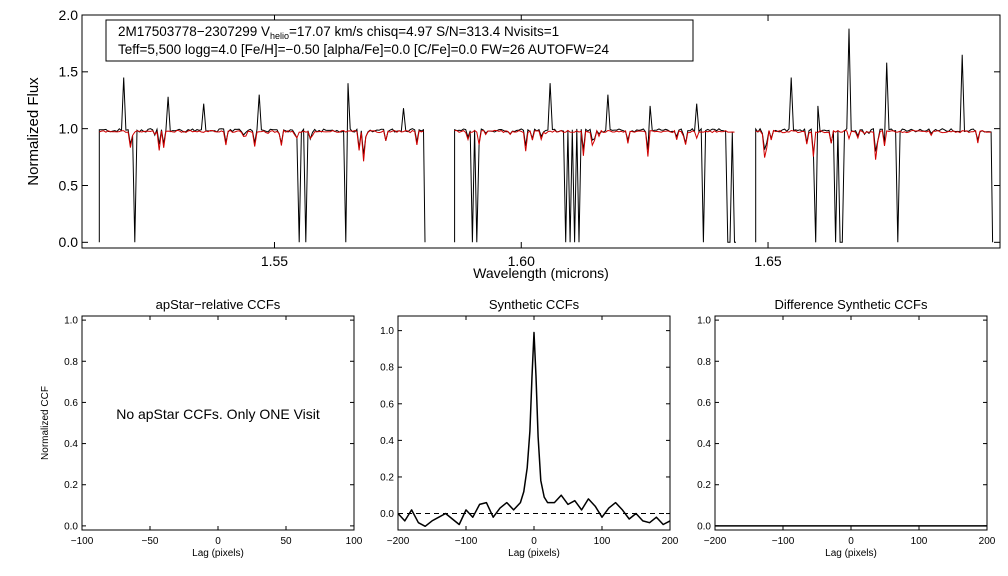 The height and width of the screenshot is (576, 1008). What do you see at coordinates (704, 485) in the screenshot?
I see `difference_ccf-y-tick-label: 0.2` at bounding box center [704, 485].